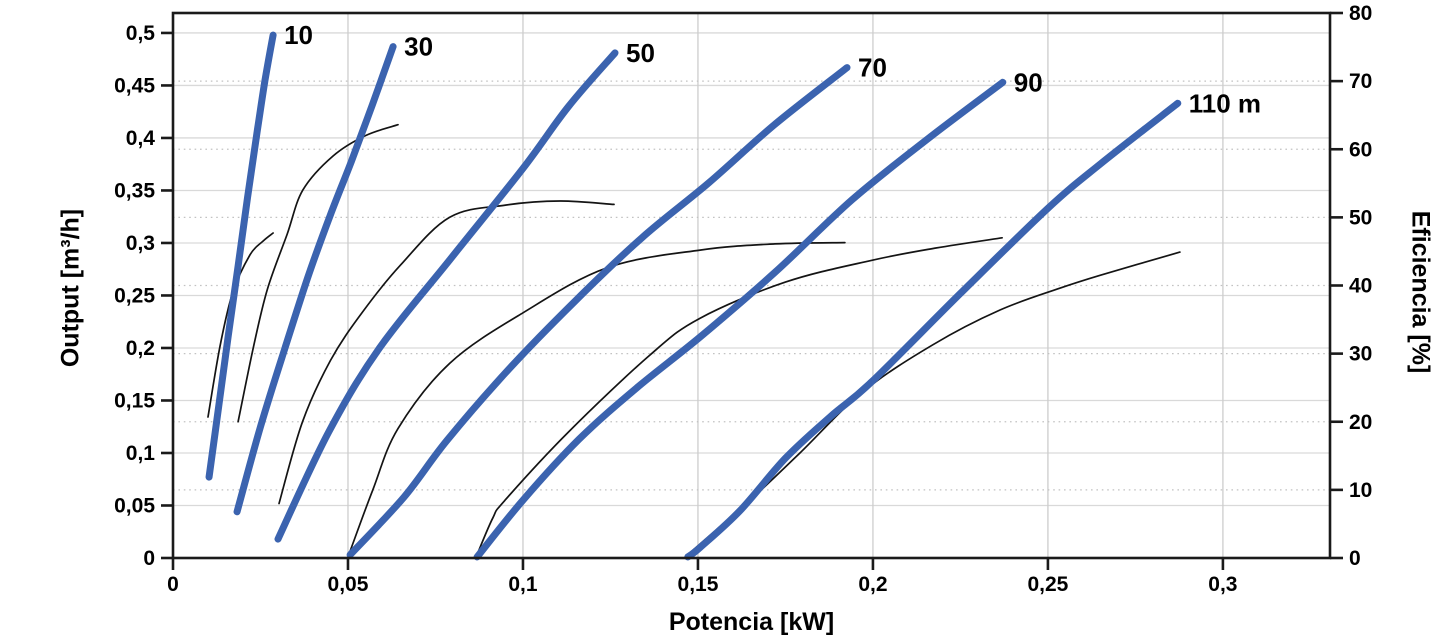 This screenshot has height=637, width=1445. What do you see at coordinates (298, 35) in the screenshot?
I see `head-curve-label-10: 10` at bounding box center [298, 35].